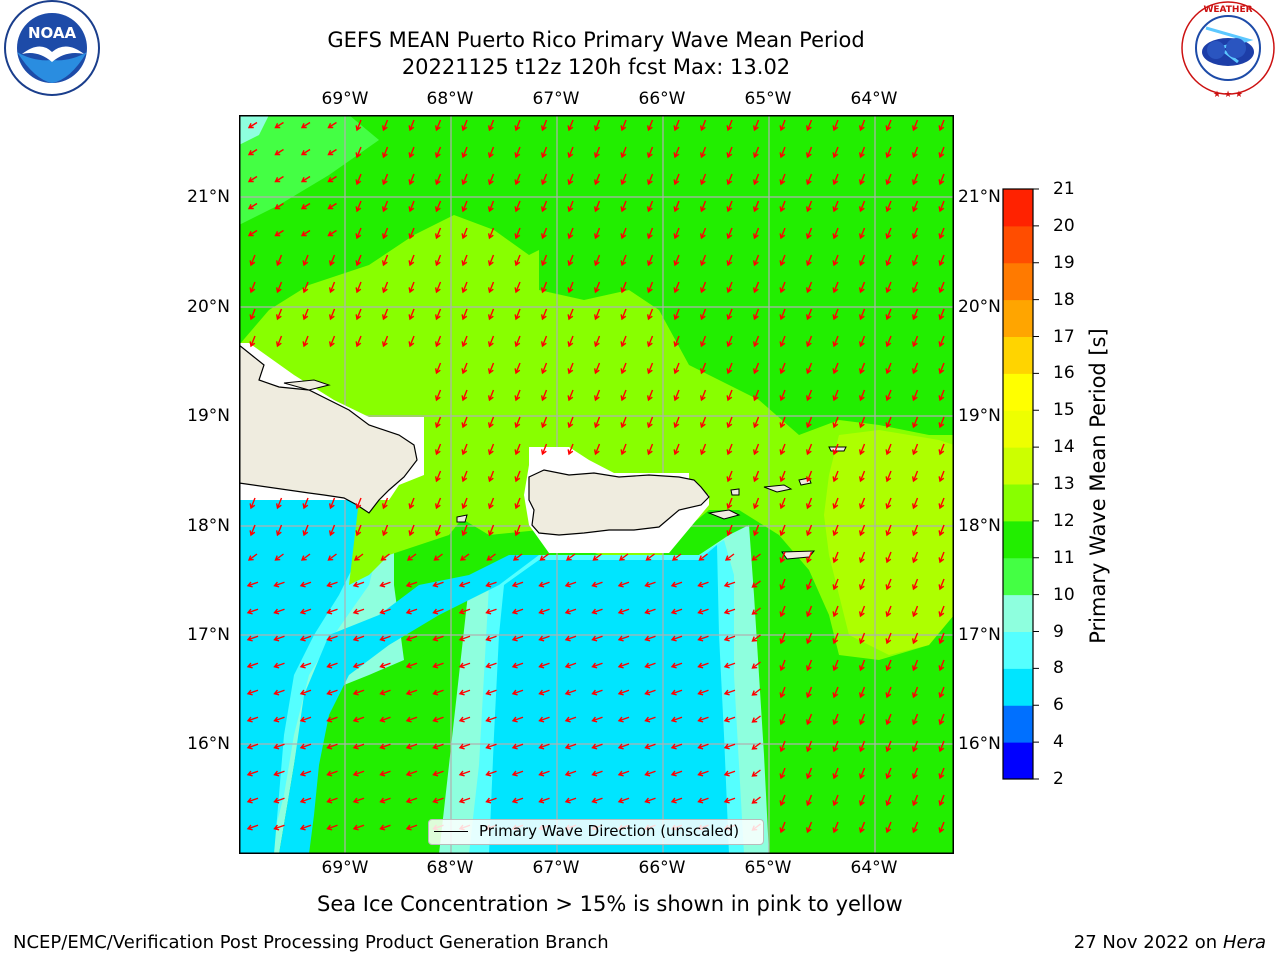 This screenshot has height=960, width=1280. What do you see at coordinates (301, 677) in the screenshot?
I see `period-6-8-region-west` at bounding box center [301, 677].